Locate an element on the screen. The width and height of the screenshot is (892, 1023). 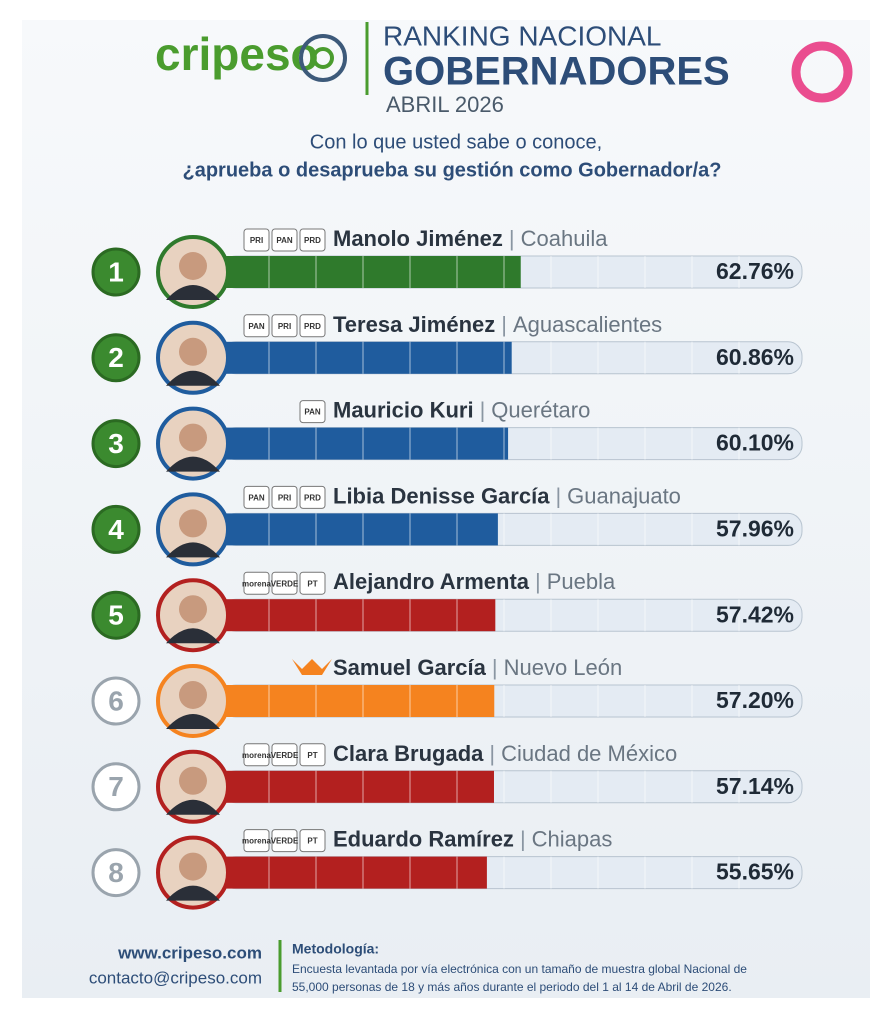
email: contacto@cripeso.com is located at coordinates (175, 977).